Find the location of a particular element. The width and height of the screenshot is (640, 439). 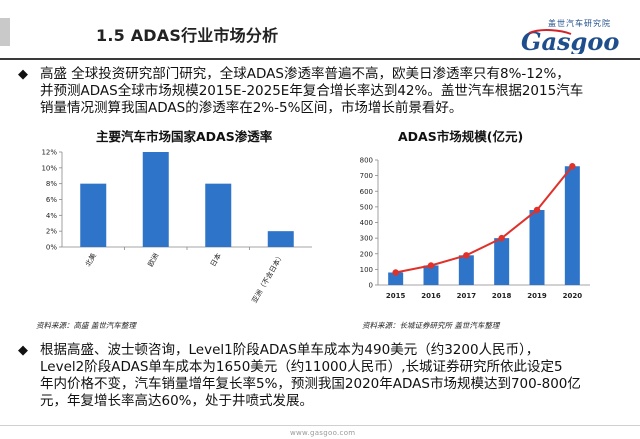

x-tick-label: 2017 is located at coordinates (467, 296).